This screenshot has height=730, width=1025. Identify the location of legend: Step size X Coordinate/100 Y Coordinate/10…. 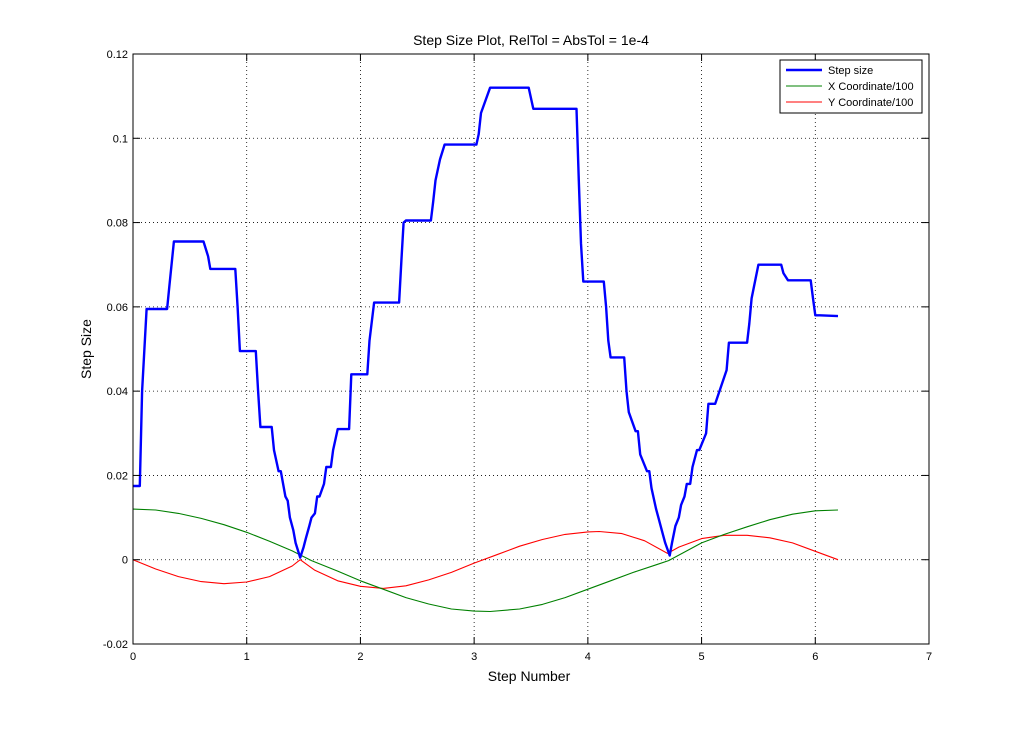
(851, 86).